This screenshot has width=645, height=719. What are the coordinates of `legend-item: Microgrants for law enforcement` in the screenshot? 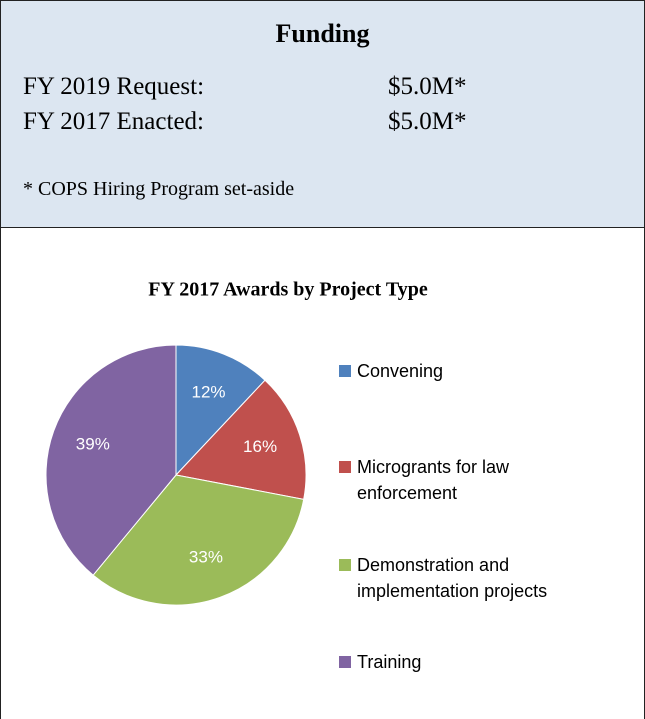 It's located at (469, 480).